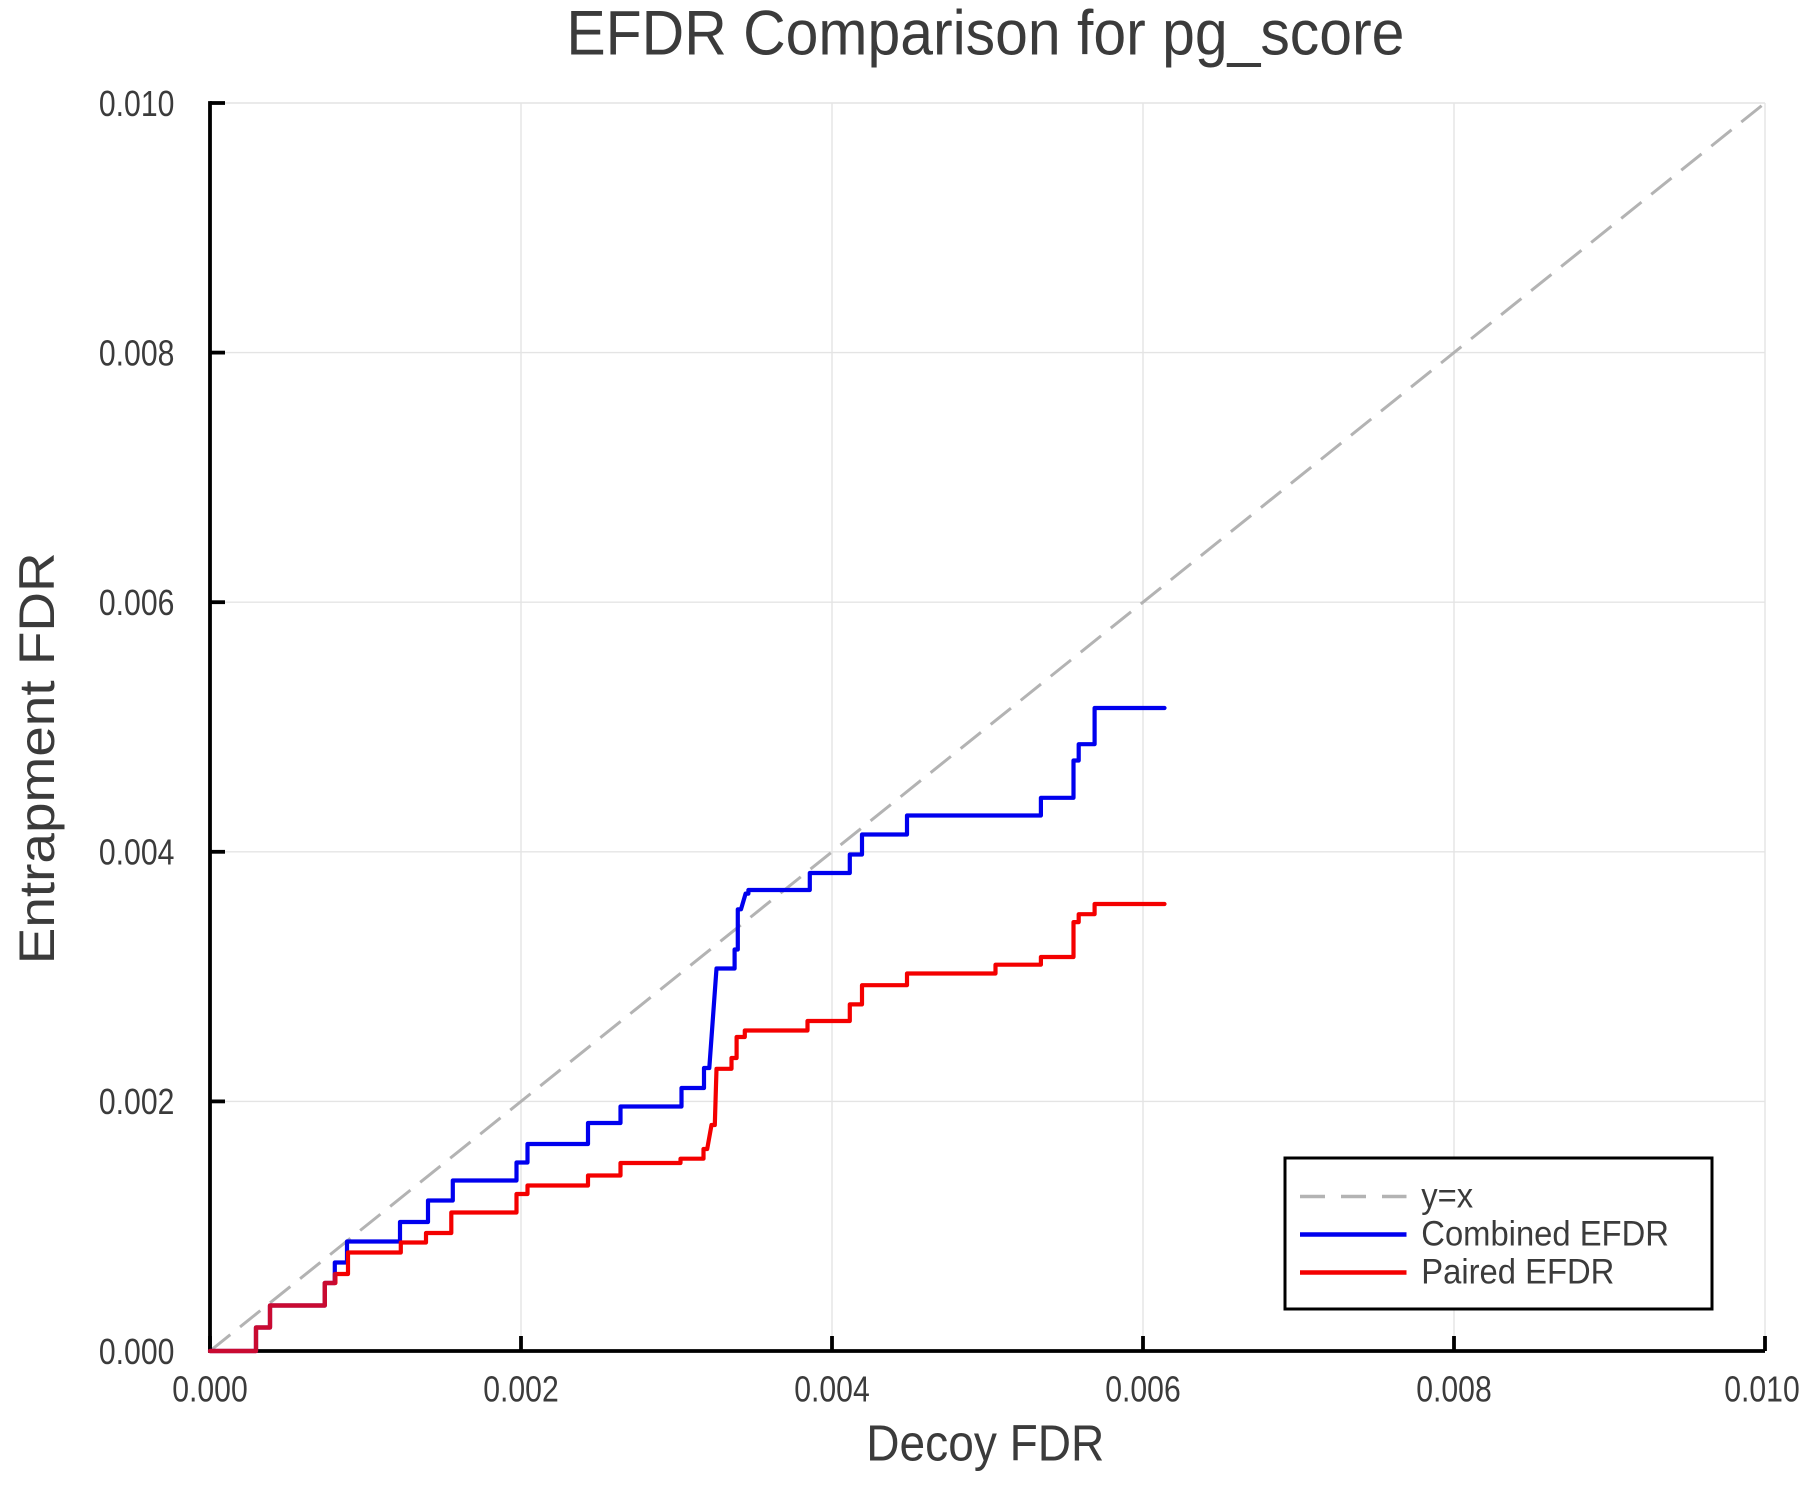 The image size is (1800, 1500). Describe the element at coordinates (37, 758) in the screenshot. I see `svg-text: Entrapment FDR` at that location.